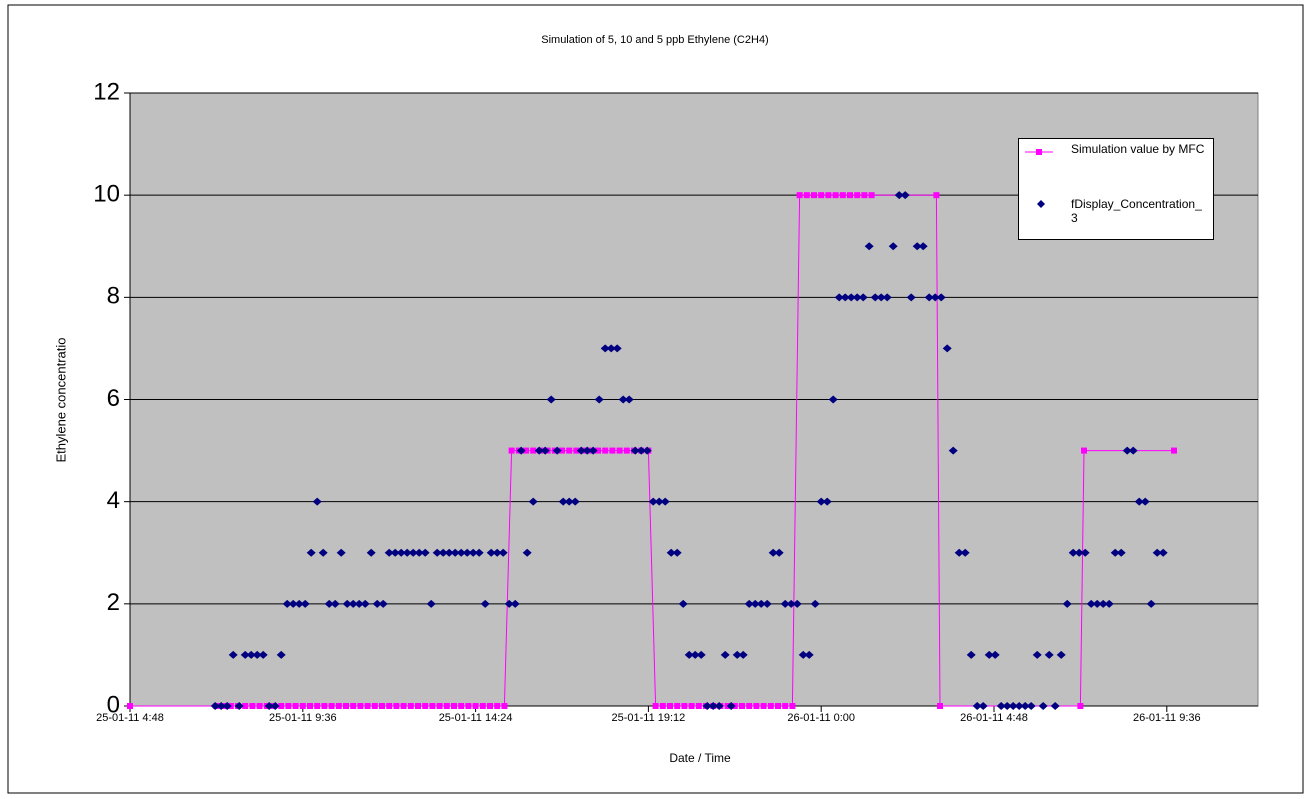 Image resolution: width=1312 pixels, height=799 pixels. I want to click on x-tick-label: 25-01-11 14:24, so click(476, 718).